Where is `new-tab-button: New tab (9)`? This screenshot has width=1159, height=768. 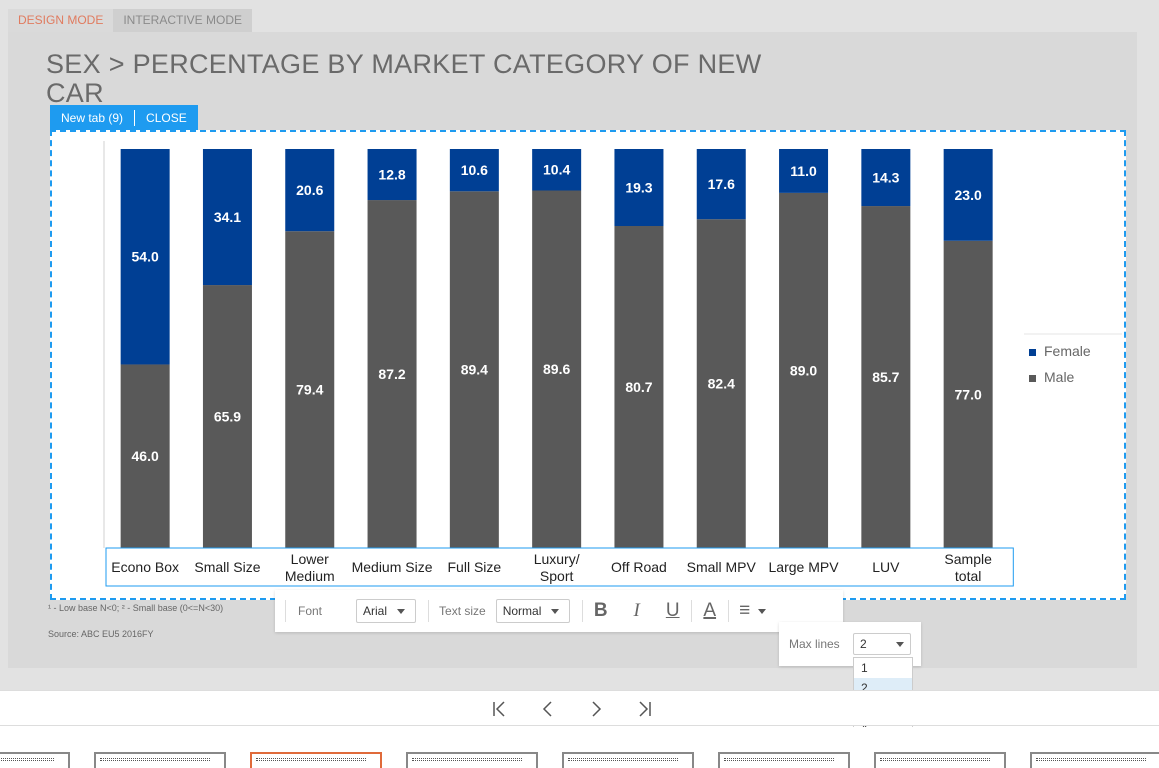
new-tab-button: New tab (9) is located at coordinates (92, 118).